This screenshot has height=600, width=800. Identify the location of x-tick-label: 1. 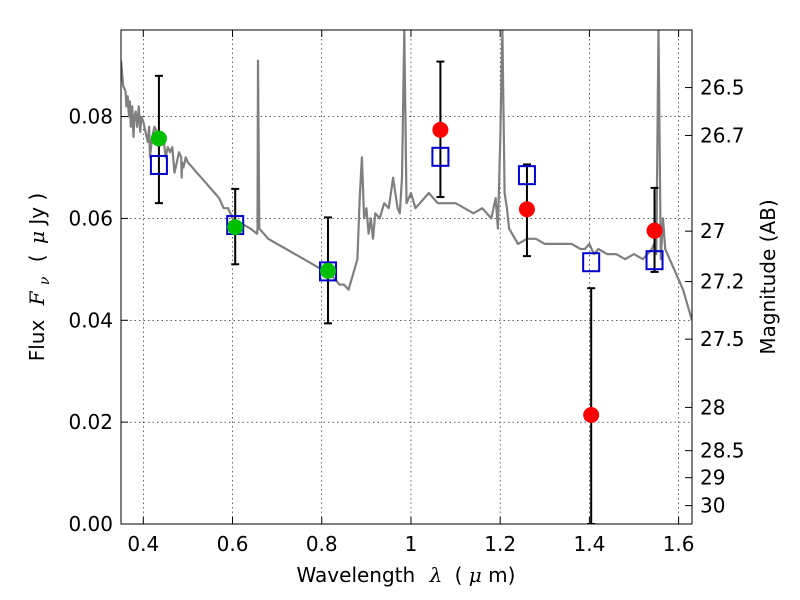
(411, 544).